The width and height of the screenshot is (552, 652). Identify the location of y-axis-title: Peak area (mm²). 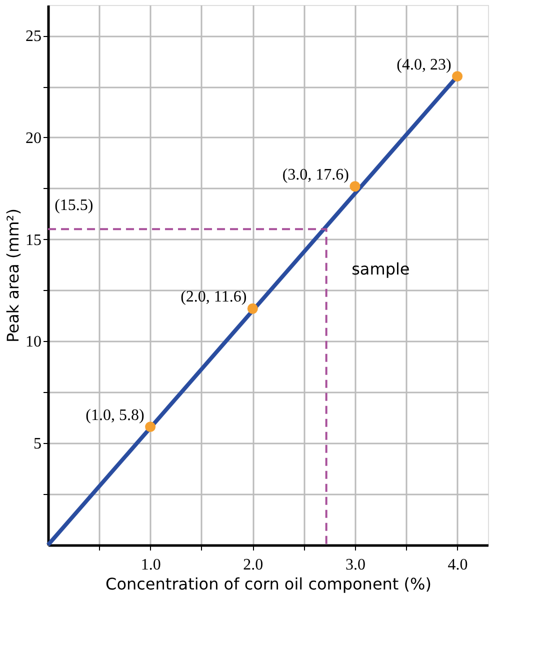
(13, 275).